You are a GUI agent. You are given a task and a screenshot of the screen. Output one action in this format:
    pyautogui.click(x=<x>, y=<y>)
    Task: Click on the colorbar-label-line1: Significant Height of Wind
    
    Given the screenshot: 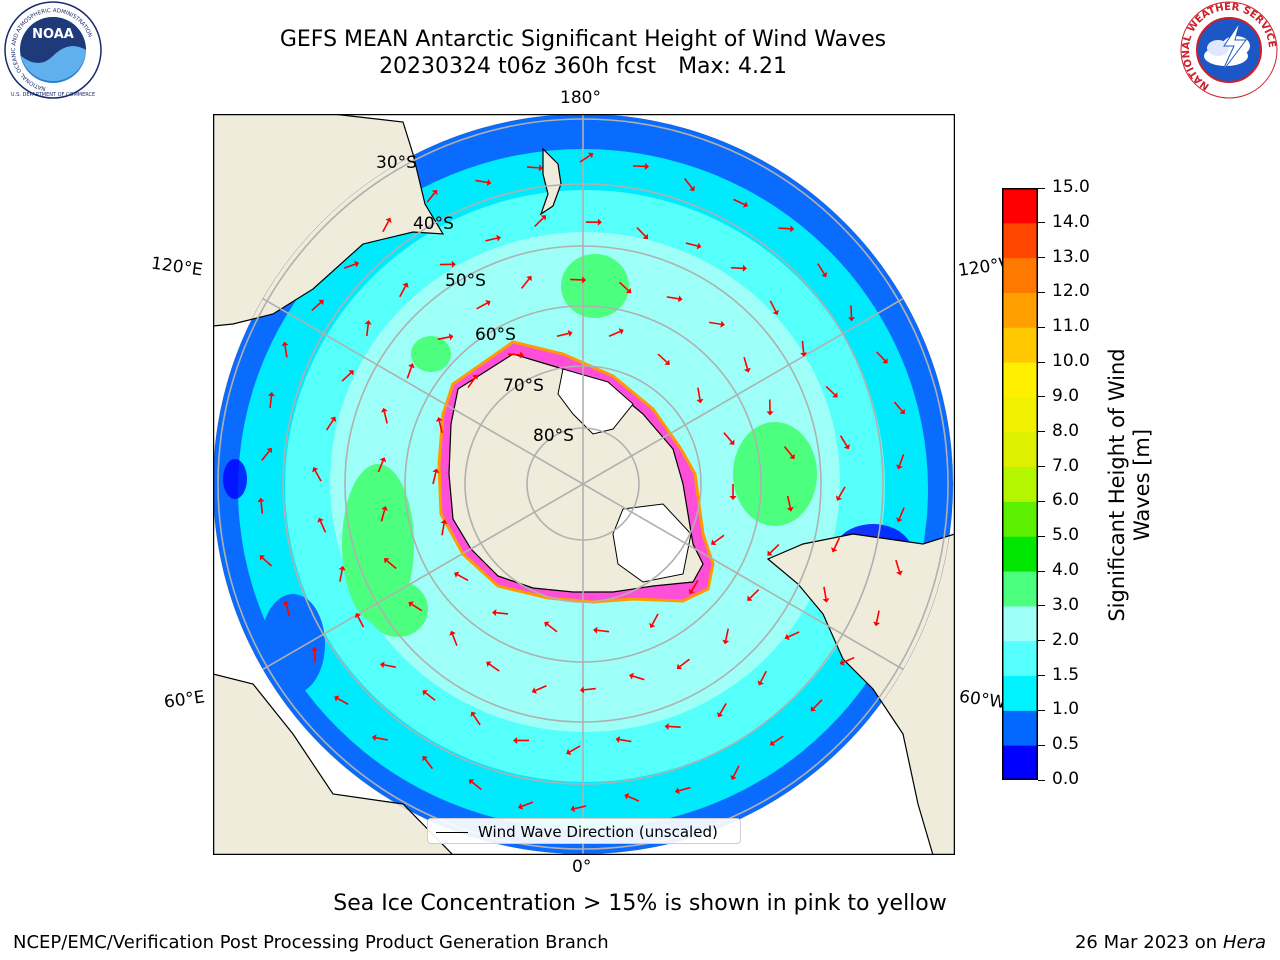 What is the action you would take?
    pyautogui.click(x=1117, y=485)
    